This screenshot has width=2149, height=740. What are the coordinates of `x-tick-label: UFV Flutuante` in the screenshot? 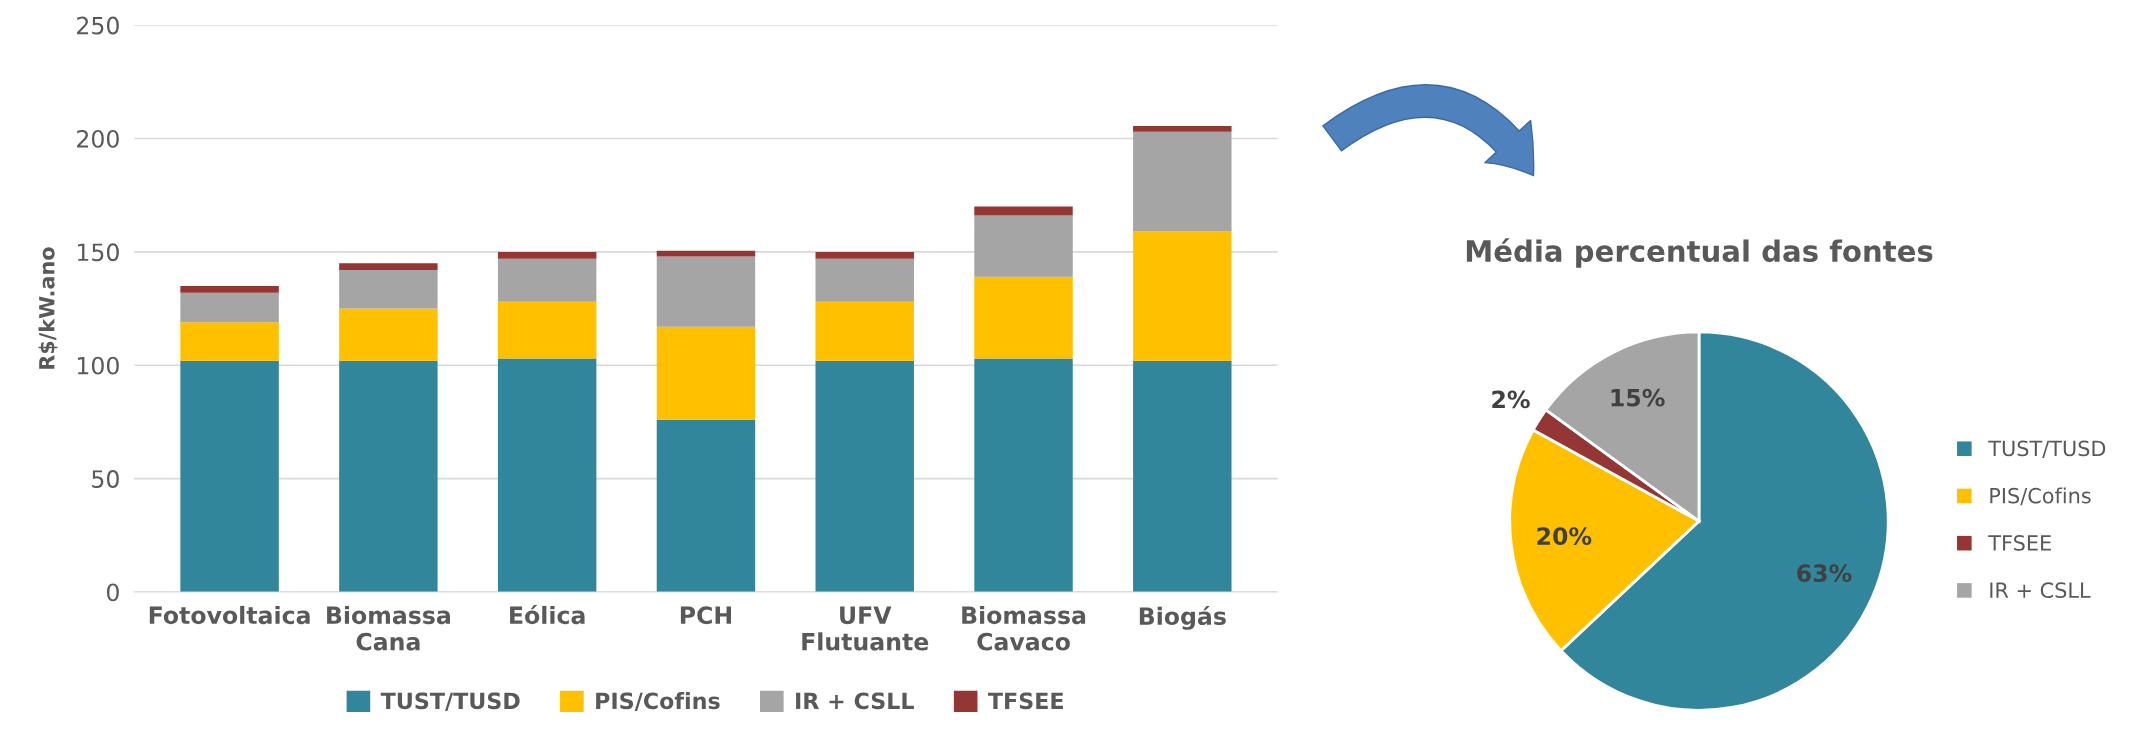 It's located at (865, 628).